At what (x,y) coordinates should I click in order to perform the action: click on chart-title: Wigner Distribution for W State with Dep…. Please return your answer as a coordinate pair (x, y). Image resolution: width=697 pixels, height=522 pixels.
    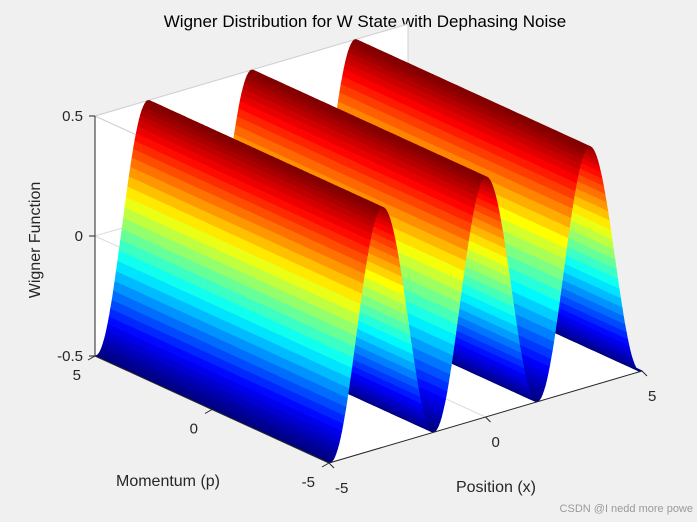
    Looking at the image, I should click on (365, 21).